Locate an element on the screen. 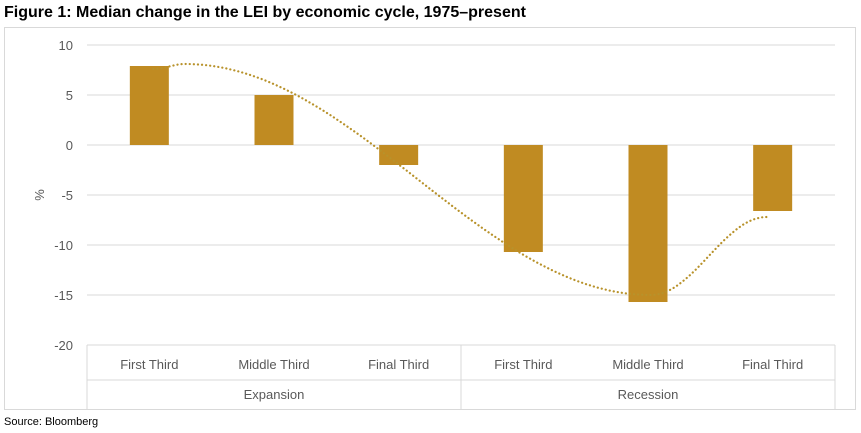 This screenshot has height=433, width=861. x-group-label: Recession is located at coordinates (648, 394).